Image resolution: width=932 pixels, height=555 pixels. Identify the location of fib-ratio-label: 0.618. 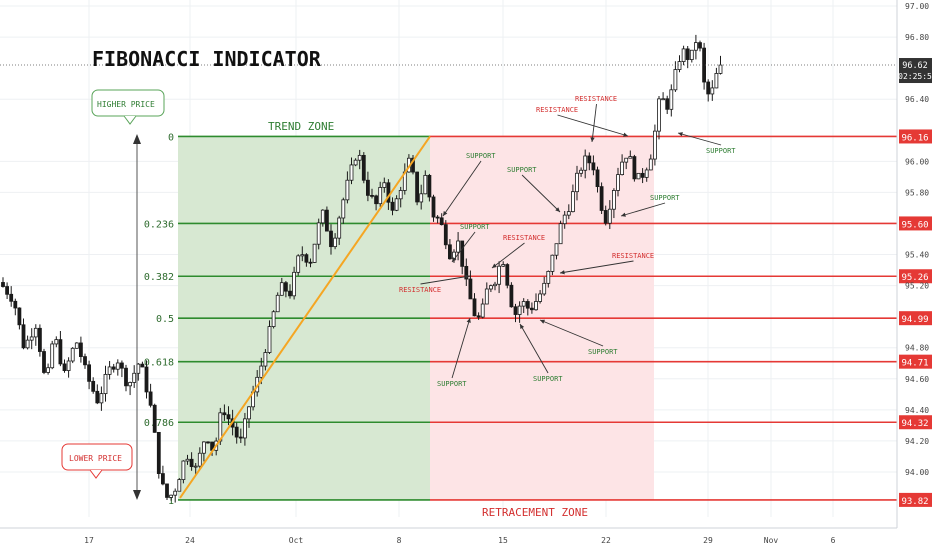
(159, 363).